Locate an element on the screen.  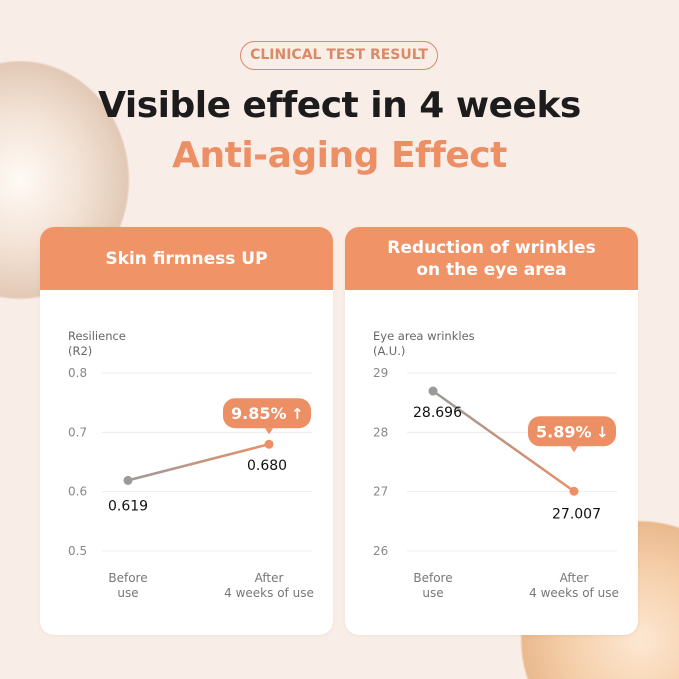
callout-value: 5.89% is located at coordinates (564, 431).